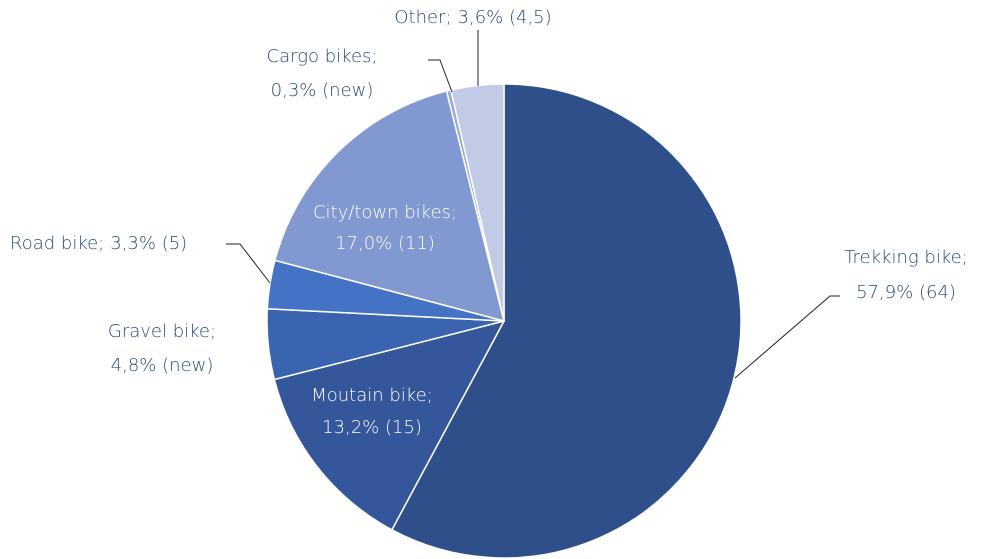 The width and height of the screenshot is (1005, 559). I want to click on data-label: Road bike; 3,3% (5), so click(98, 243).